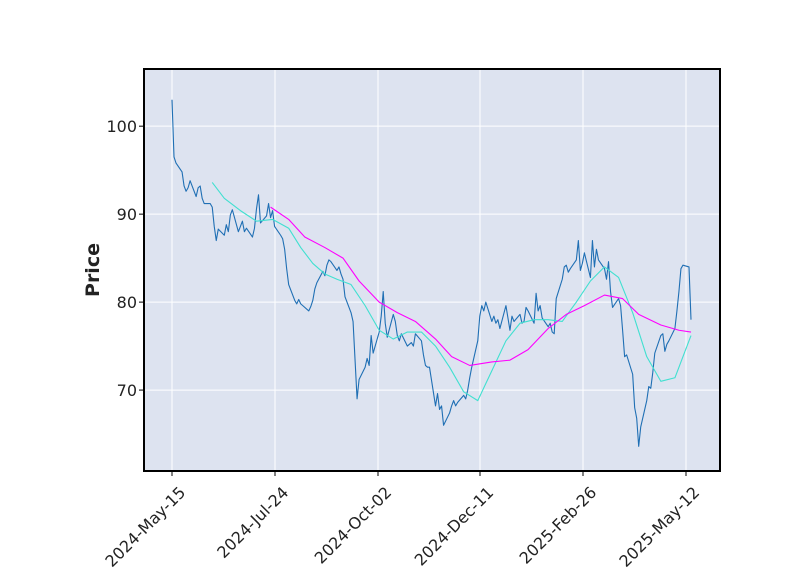 This screenshot has width=800, height=575. What do you see at coordinates (557, 525) in the screenshot?
I see `x-tick-label: 2025-Feb-26` at bounding box center [557, 525].